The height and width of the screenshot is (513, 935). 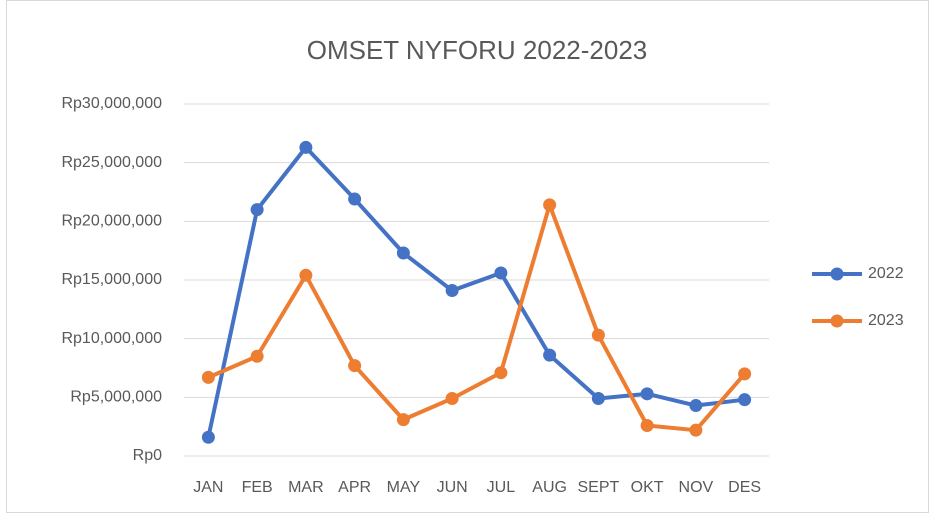 I want to click on y-tick-label: Rp20,000,000, so click(x=111, y=221).